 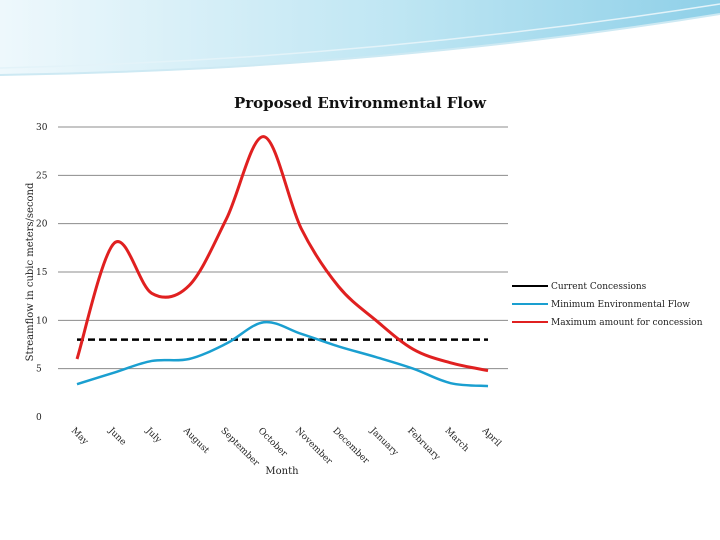 I want to click on y-tick-5: 5, so click(x=39, y=370).